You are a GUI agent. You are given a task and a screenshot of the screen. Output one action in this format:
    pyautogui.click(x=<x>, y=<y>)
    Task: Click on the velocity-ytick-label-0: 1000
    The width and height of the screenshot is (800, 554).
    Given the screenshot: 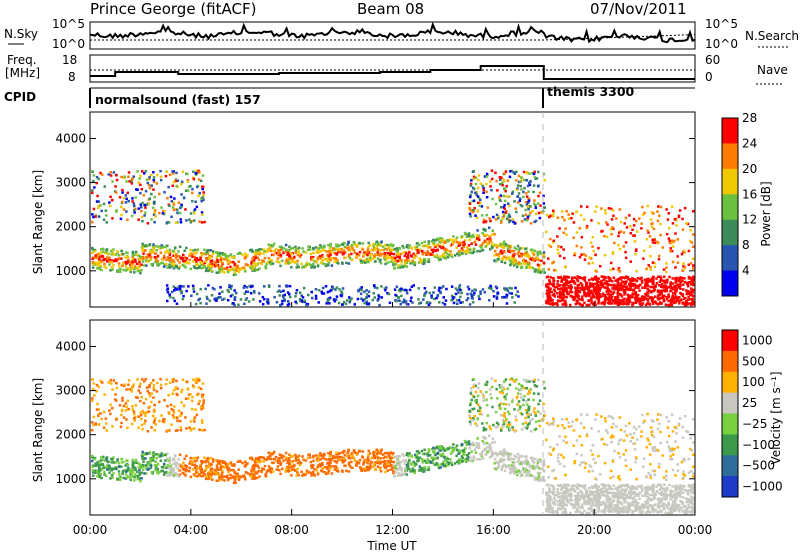 What is the action you would take?
    pyautogui.click(x=70, y=479)
    